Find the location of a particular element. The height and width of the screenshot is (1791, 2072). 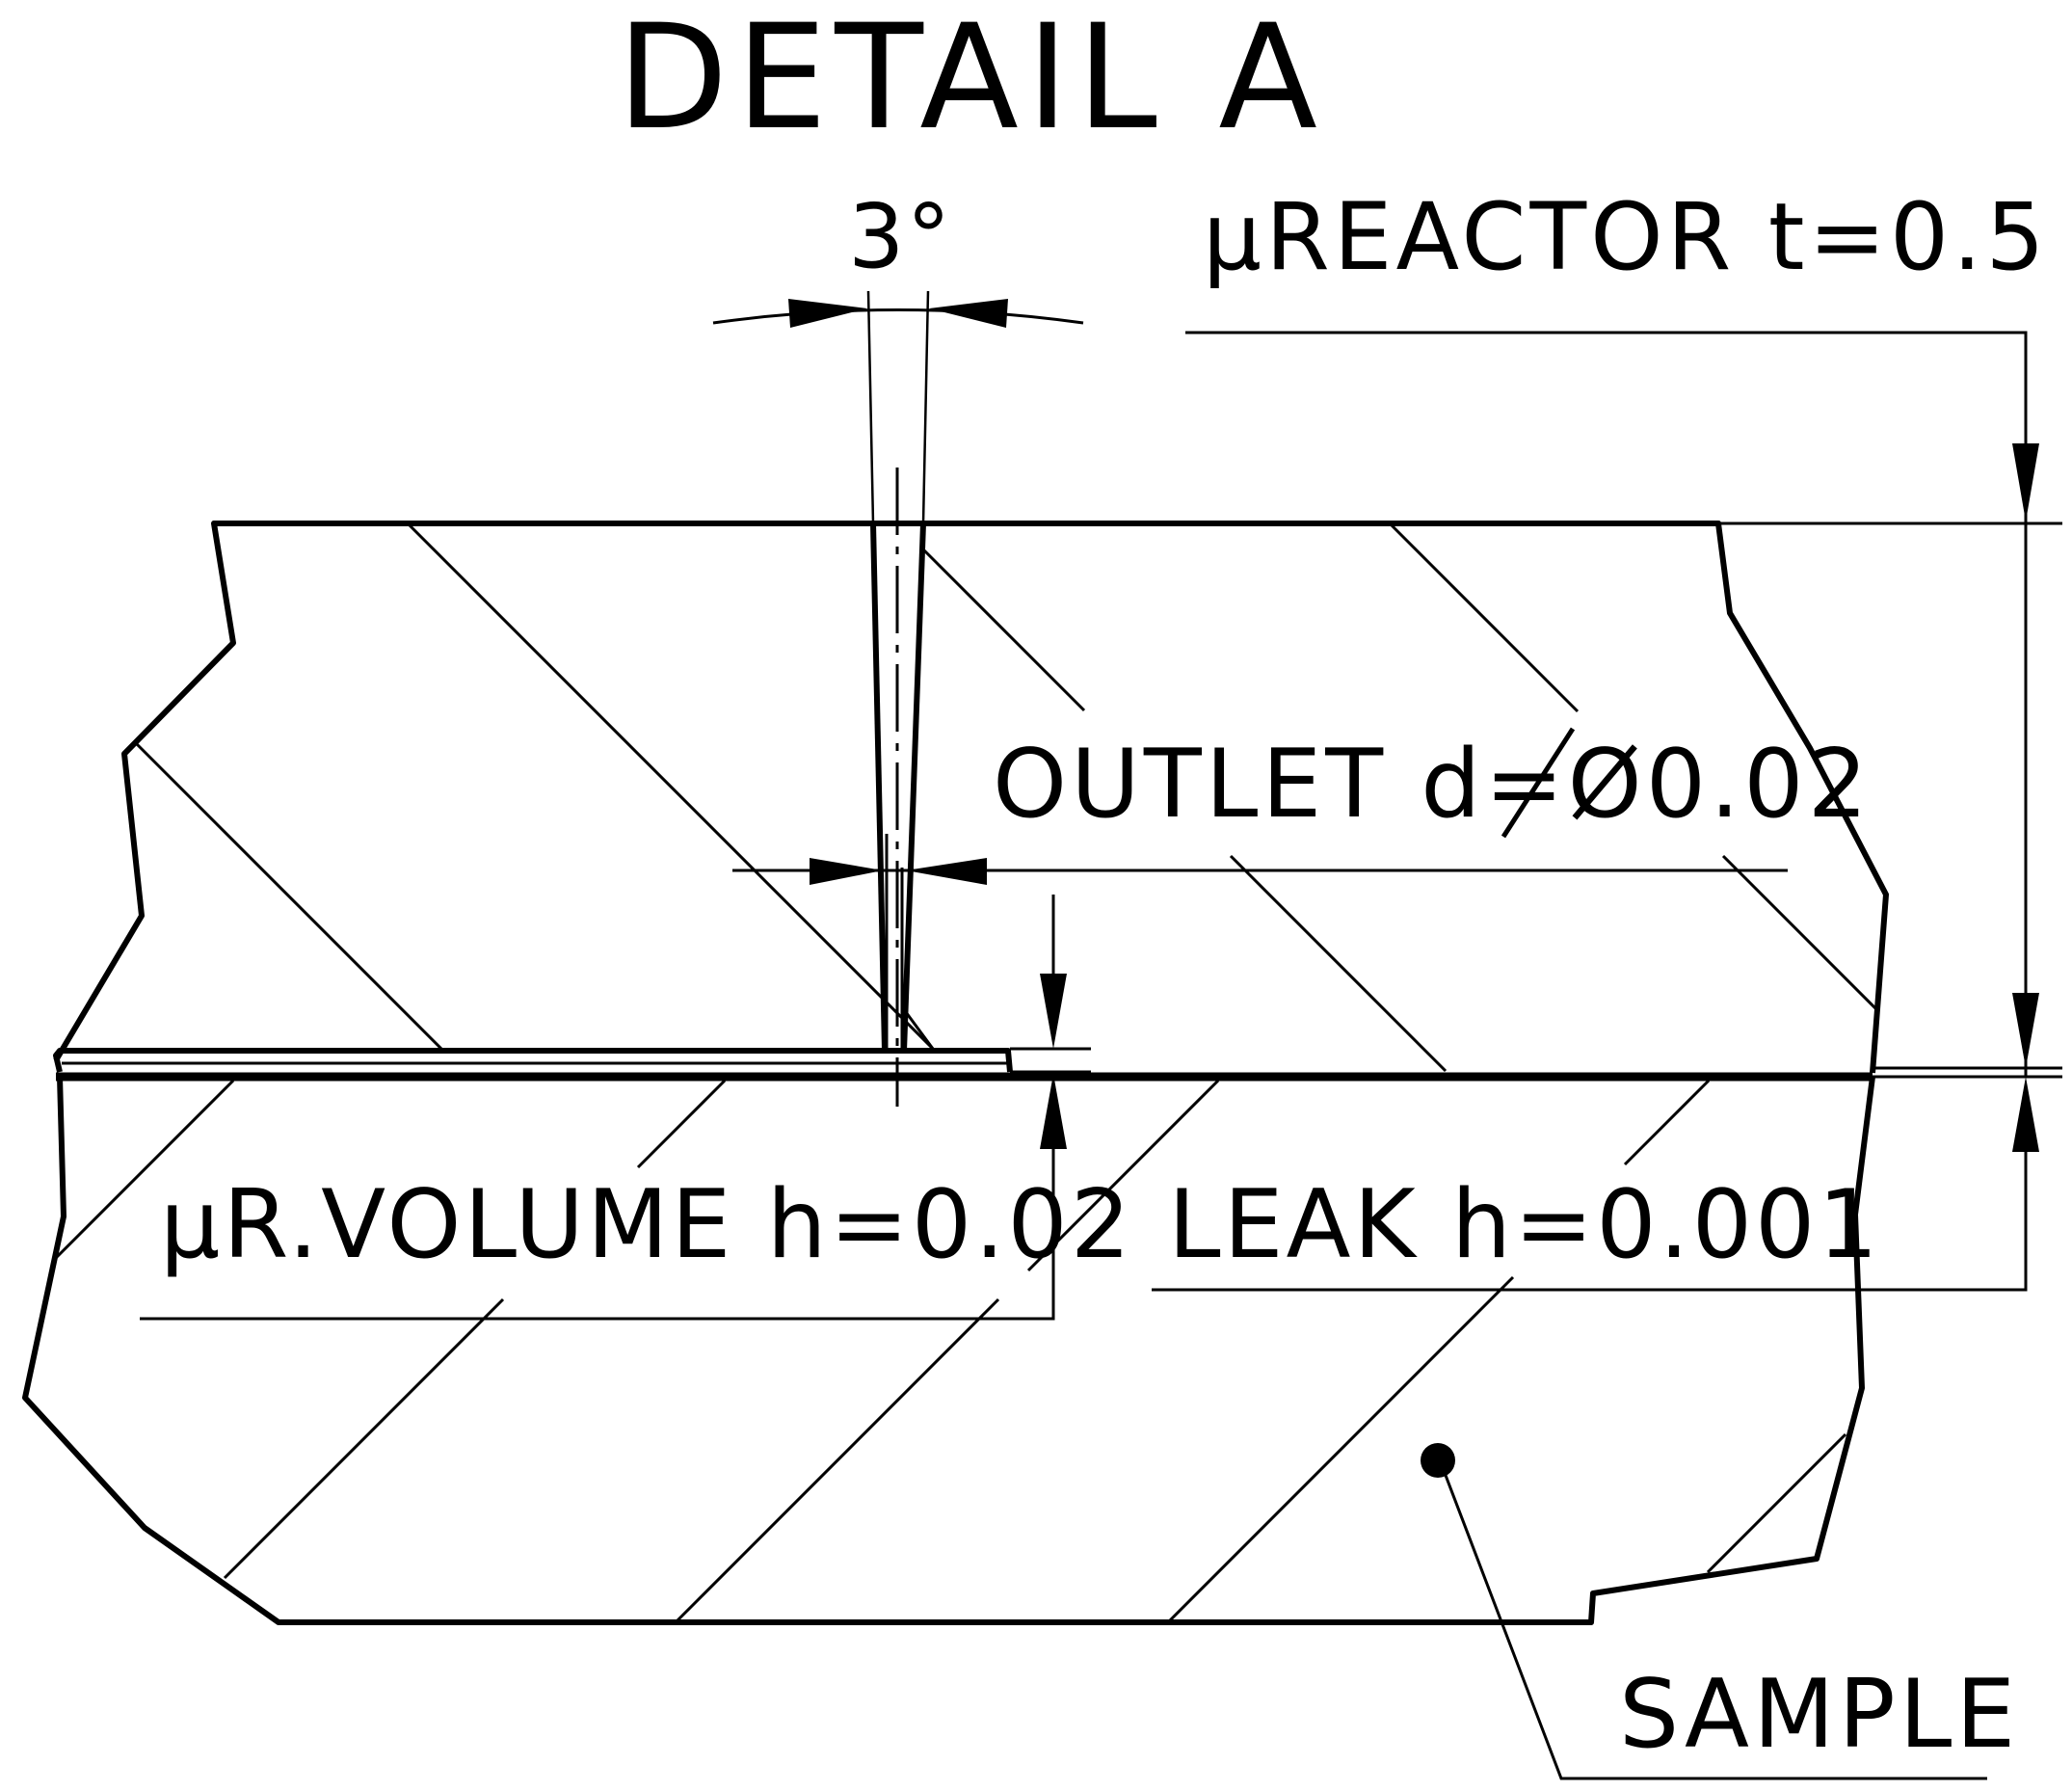

volume-height-dimension is located at coordinates (615, 1108).